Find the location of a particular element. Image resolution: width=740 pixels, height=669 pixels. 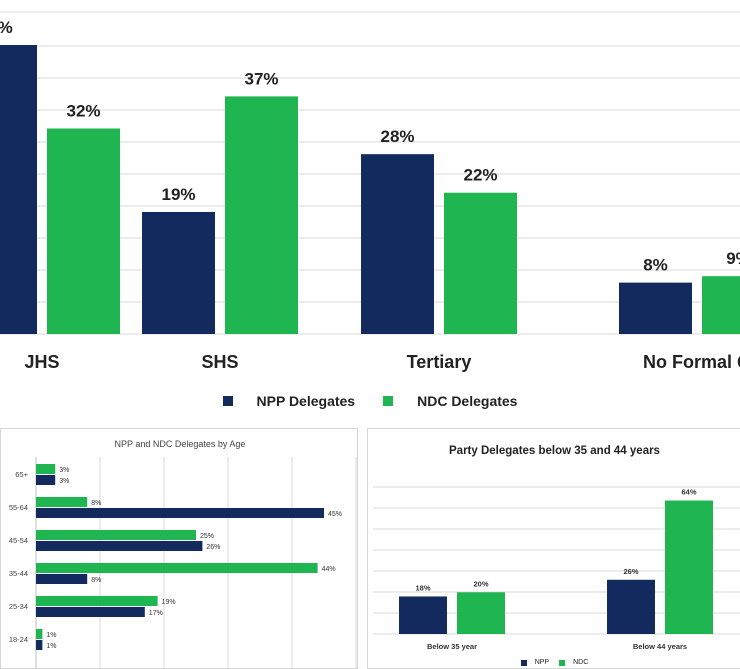

youth-legend: NPP NDC is located at coordinates (554, 662).